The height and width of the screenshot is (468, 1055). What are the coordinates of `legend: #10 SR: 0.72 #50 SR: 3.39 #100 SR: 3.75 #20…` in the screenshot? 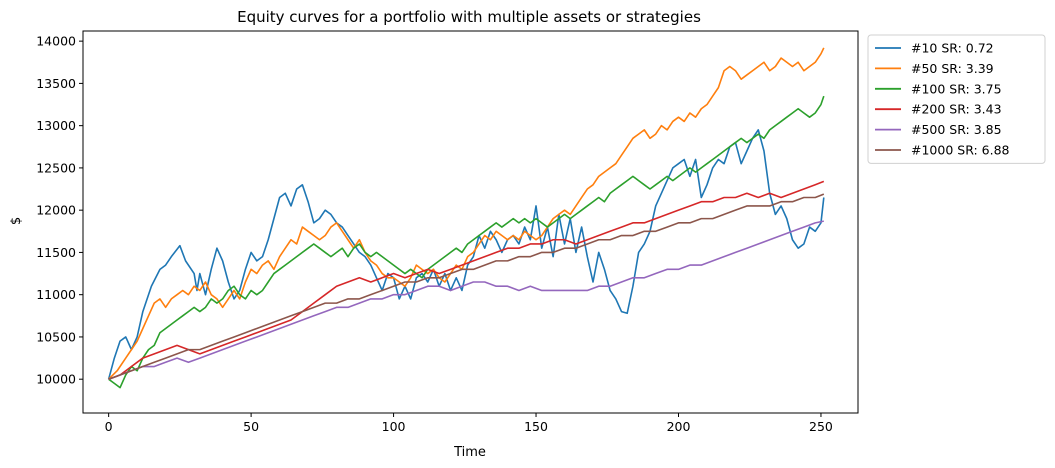 It's located at (956, 99).